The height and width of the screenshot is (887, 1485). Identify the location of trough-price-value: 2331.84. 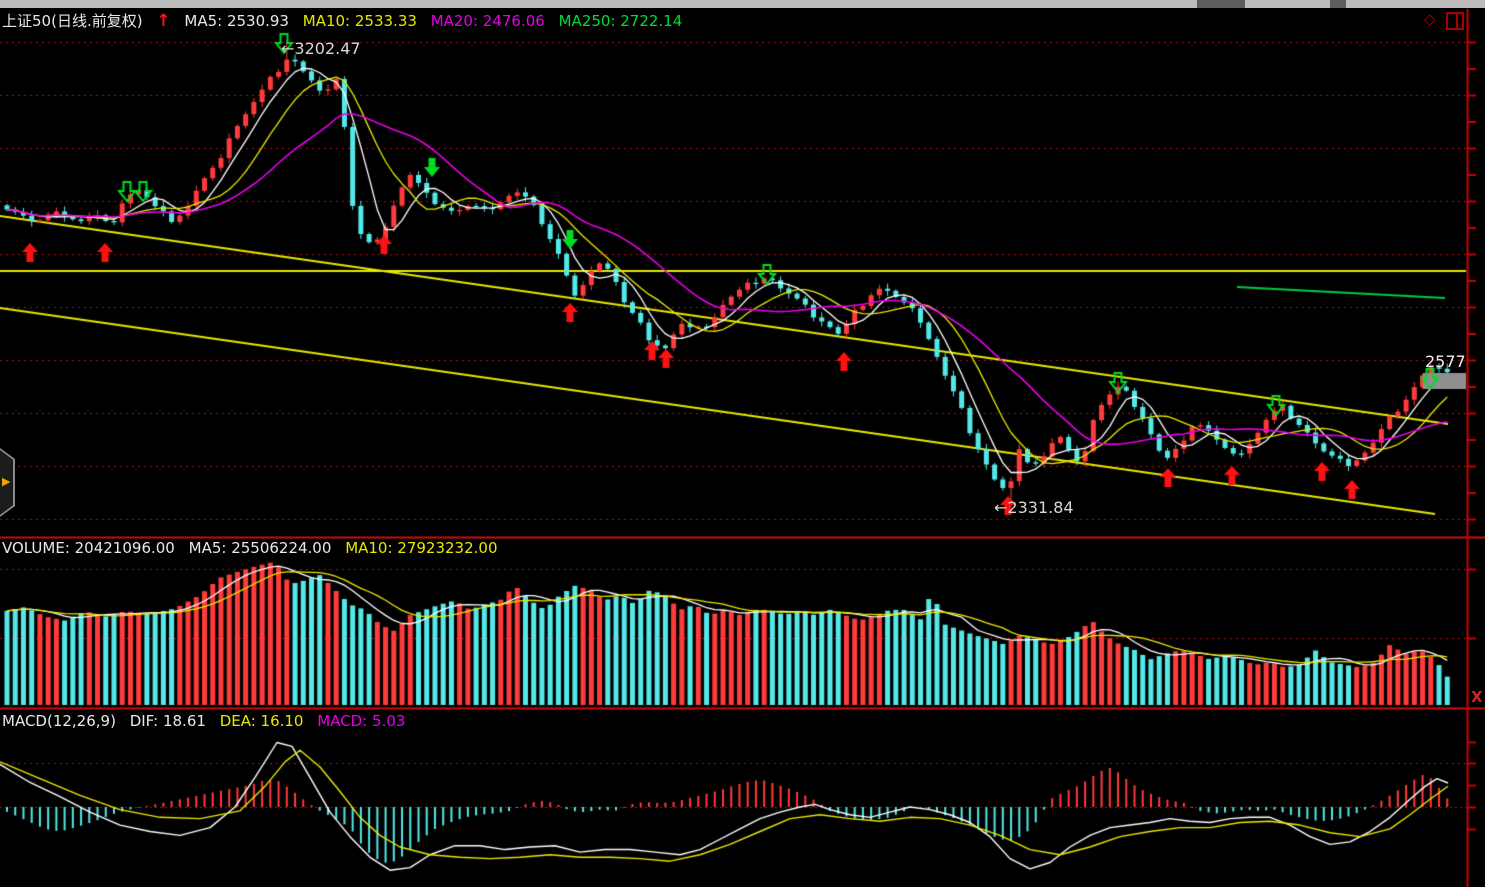
(1040, 507).